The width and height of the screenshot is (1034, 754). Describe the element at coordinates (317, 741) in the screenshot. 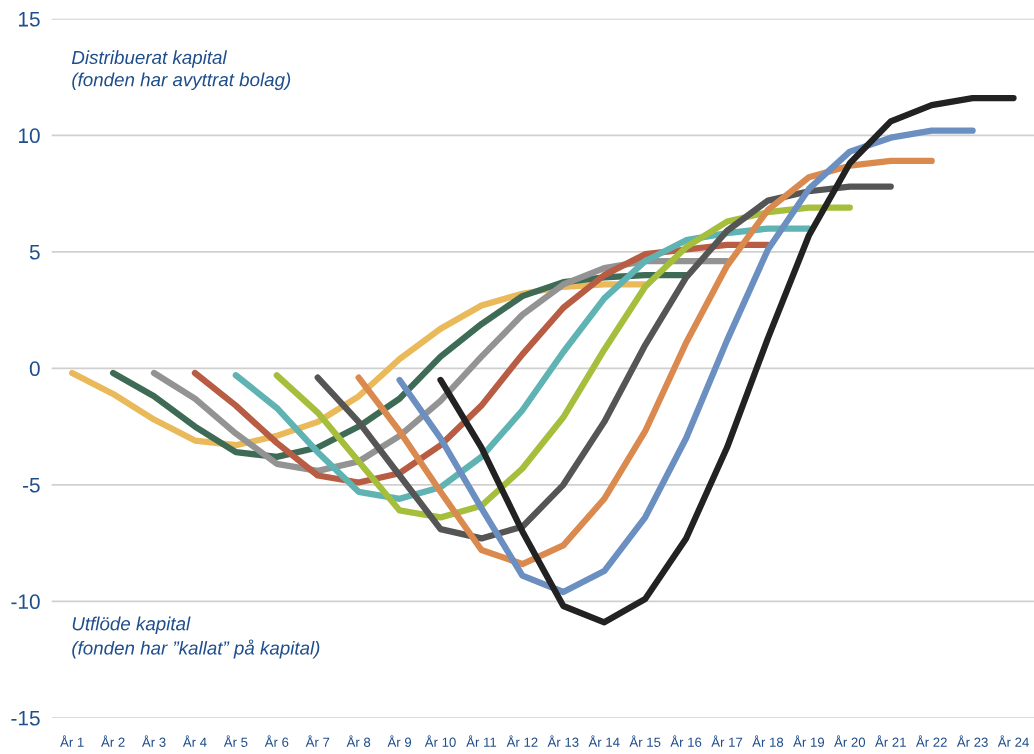

I see `x-tick-label: År 7` at that location.